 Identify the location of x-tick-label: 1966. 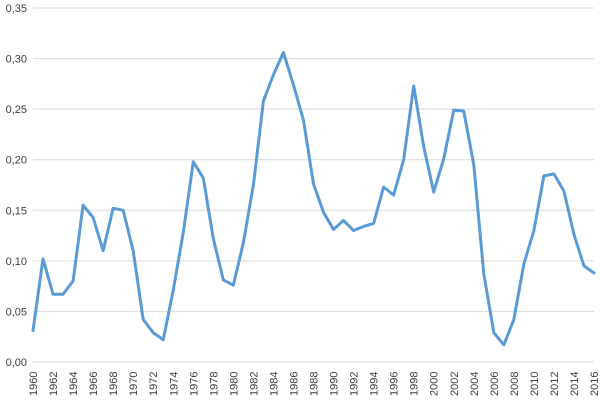
(94, 384).